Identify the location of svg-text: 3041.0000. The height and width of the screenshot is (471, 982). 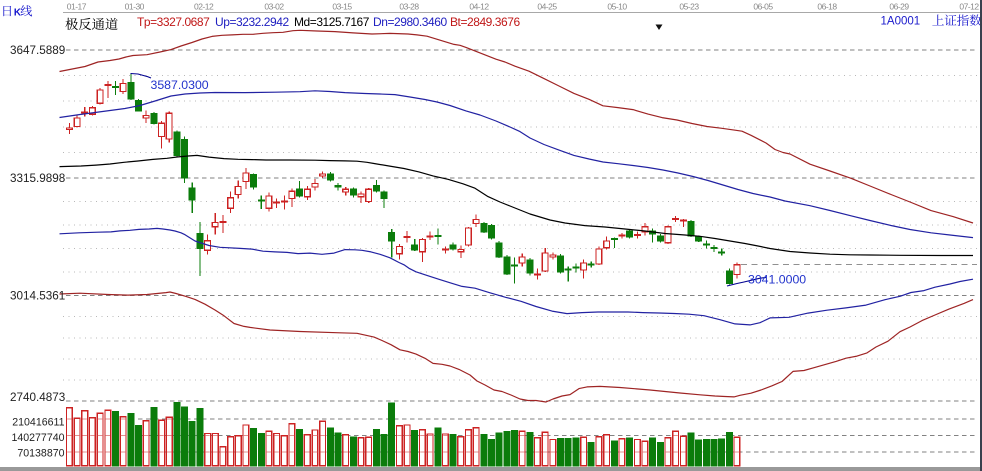
(777, 280).